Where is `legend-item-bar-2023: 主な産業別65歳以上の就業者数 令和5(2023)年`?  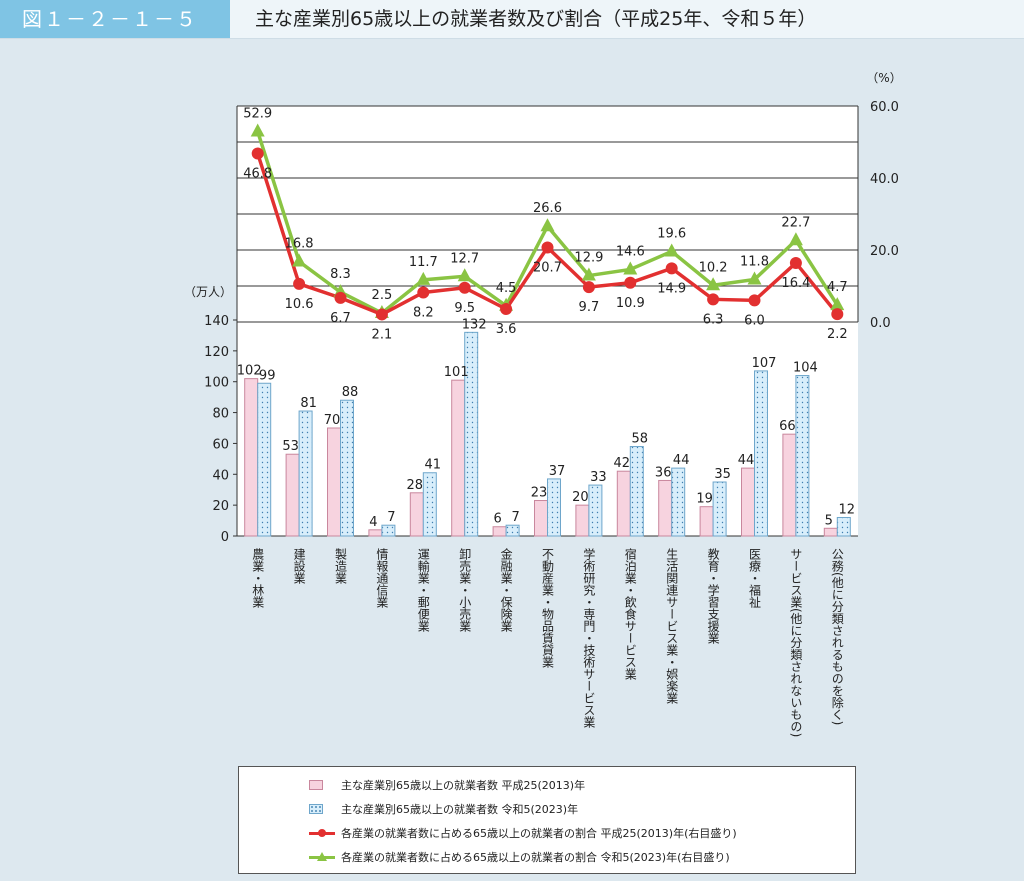
legend-item-bar-2023: 主な産業別65歳以上の就業者数 令和5(2023)年 is located at coordinates (582, 809).